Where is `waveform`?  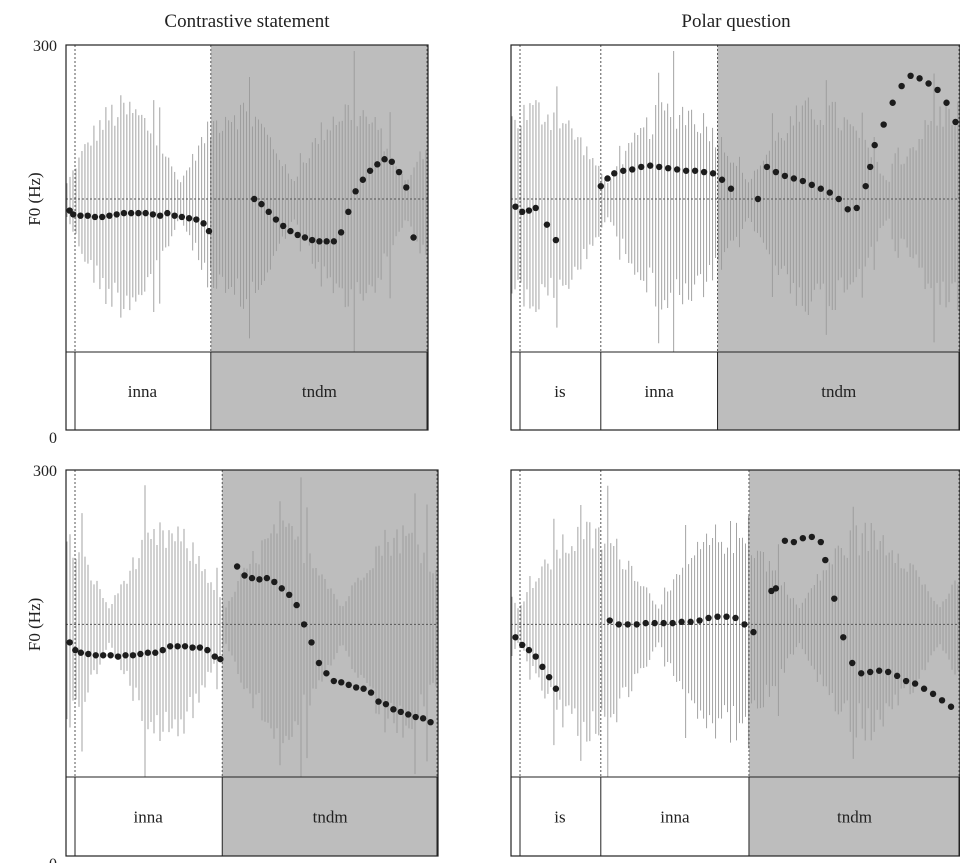 waveform is located at coordinates (251, 627).